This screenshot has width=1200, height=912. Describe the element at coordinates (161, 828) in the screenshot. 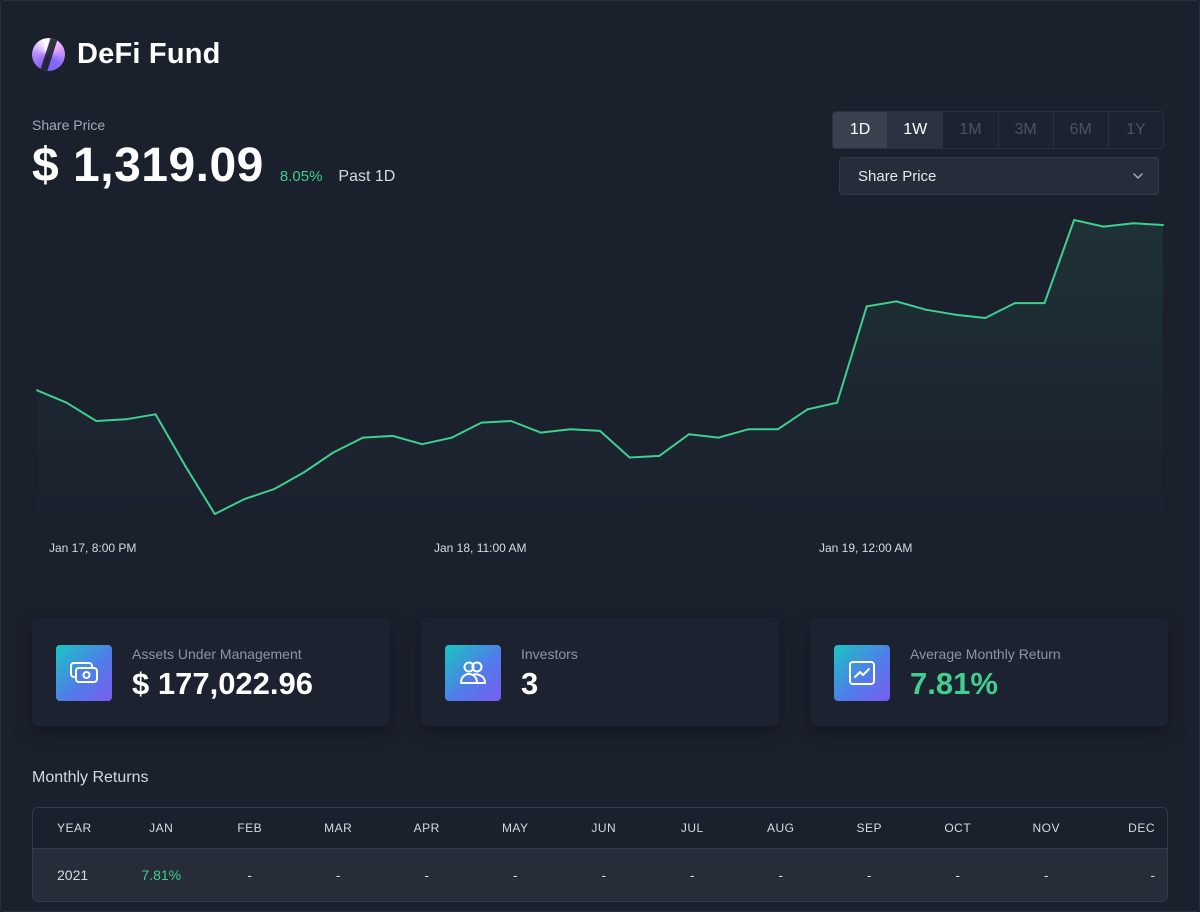

I see `column-header: JAN` at that location.